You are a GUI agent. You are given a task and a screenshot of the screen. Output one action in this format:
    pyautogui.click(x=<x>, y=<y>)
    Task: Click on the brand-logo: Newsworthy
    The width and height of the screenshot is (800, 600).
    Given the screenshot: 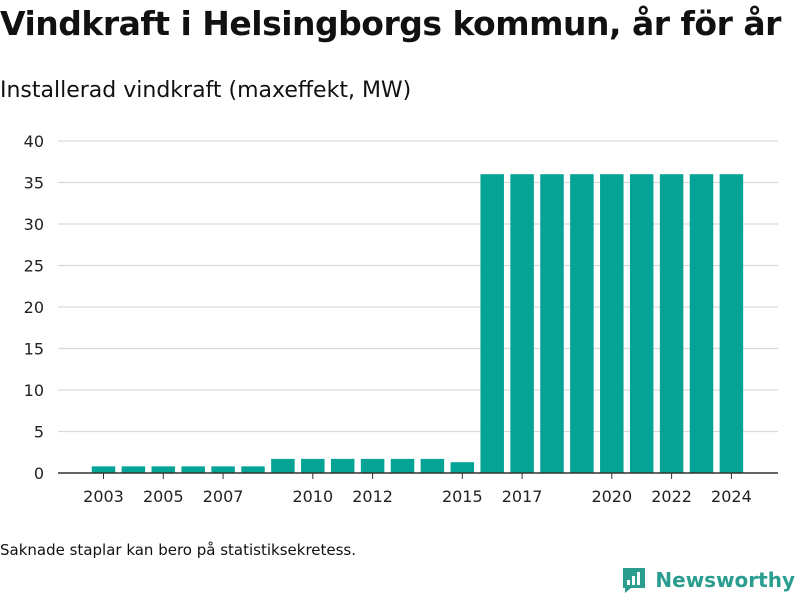 What is the action you would take?
    pyautogui.click(x=708, y=580)
    